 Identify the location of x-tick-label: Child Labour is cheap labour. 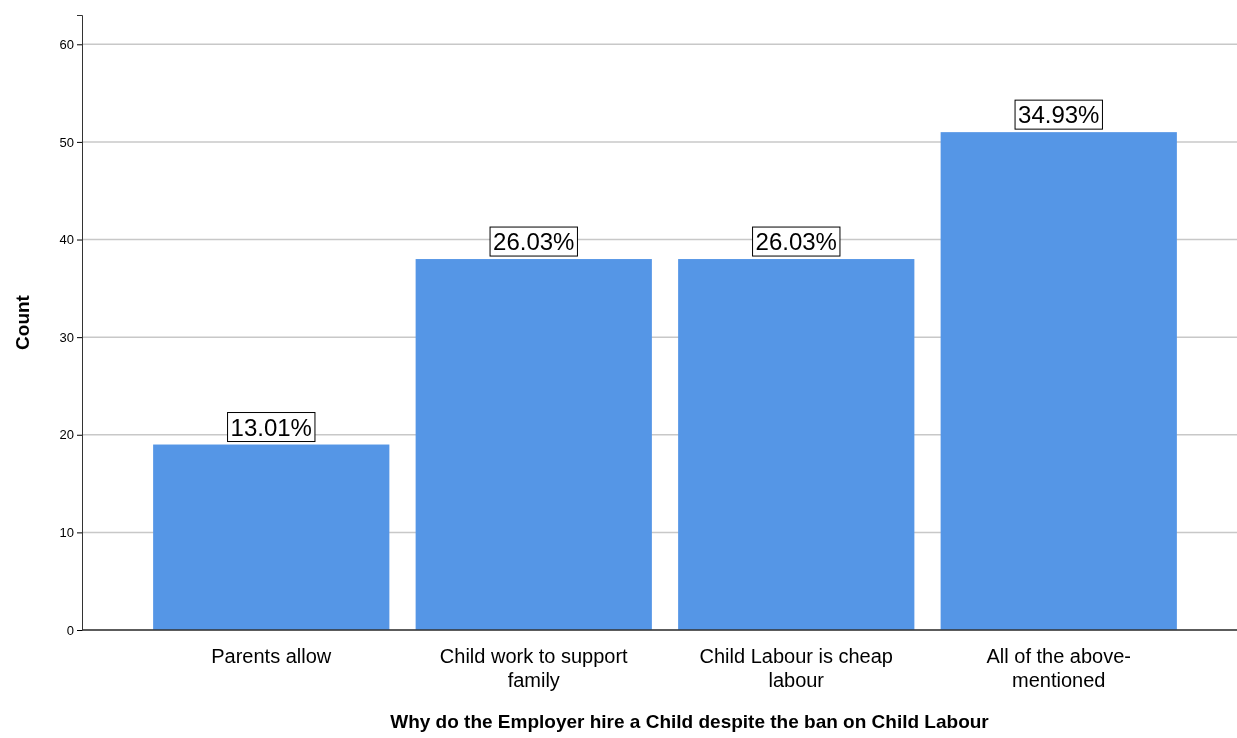
(796, 668).